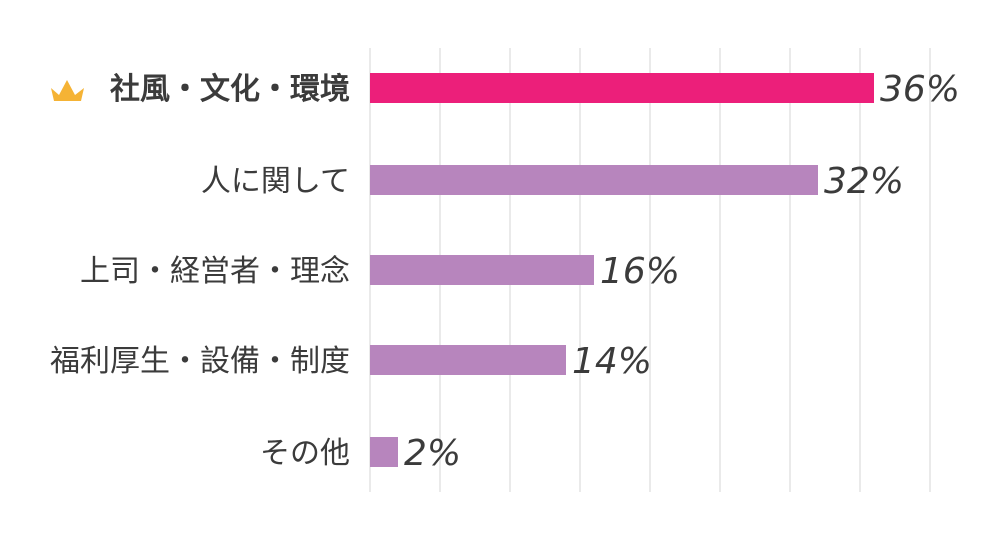  Describe the element at coordinates (200, 361) in the screenshot. I see `category-label: 福利厚生・設備・制度` at that location.